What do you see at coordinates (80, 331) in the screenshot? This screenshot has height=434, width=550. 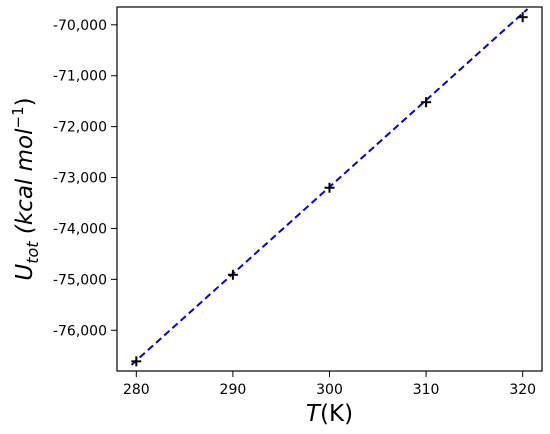 I see `y-tick-label: -76,000` at bounding box center [80, 331].